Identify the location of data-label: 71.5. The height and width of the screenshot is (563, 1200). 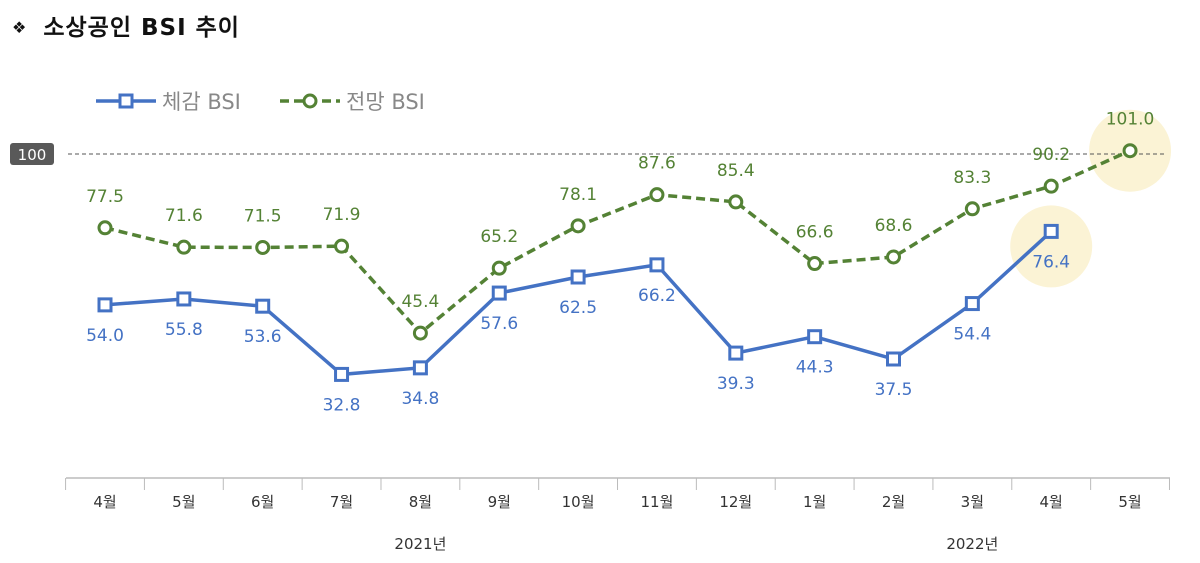
(263, 216).